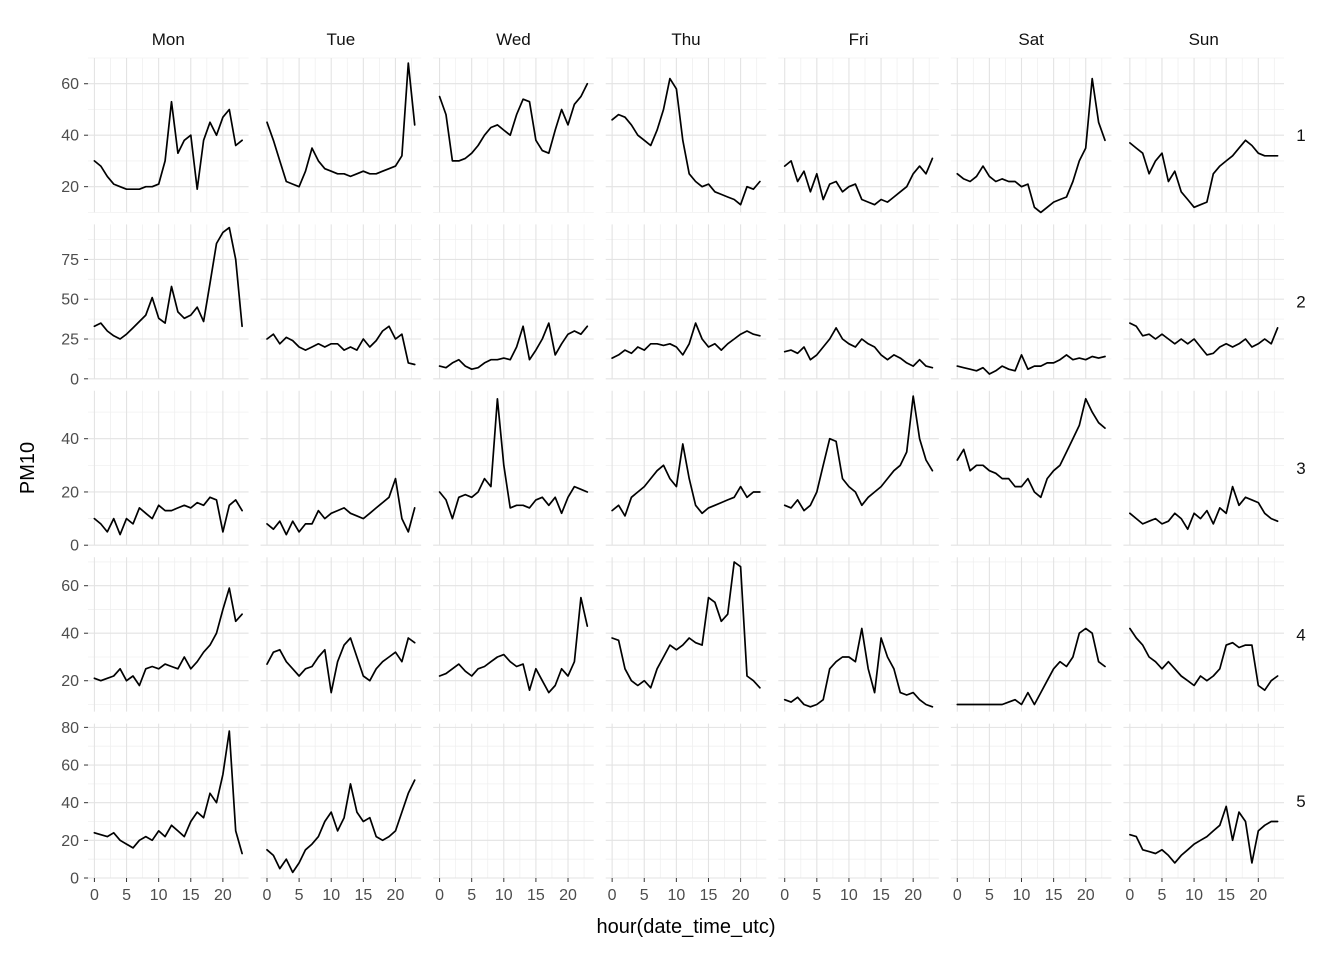 This screenshot has height=960, width=1344. Describe the element at coordinates (859, 39) in the screenshot. I see `col-facet-label-fri: Fri` at that location.